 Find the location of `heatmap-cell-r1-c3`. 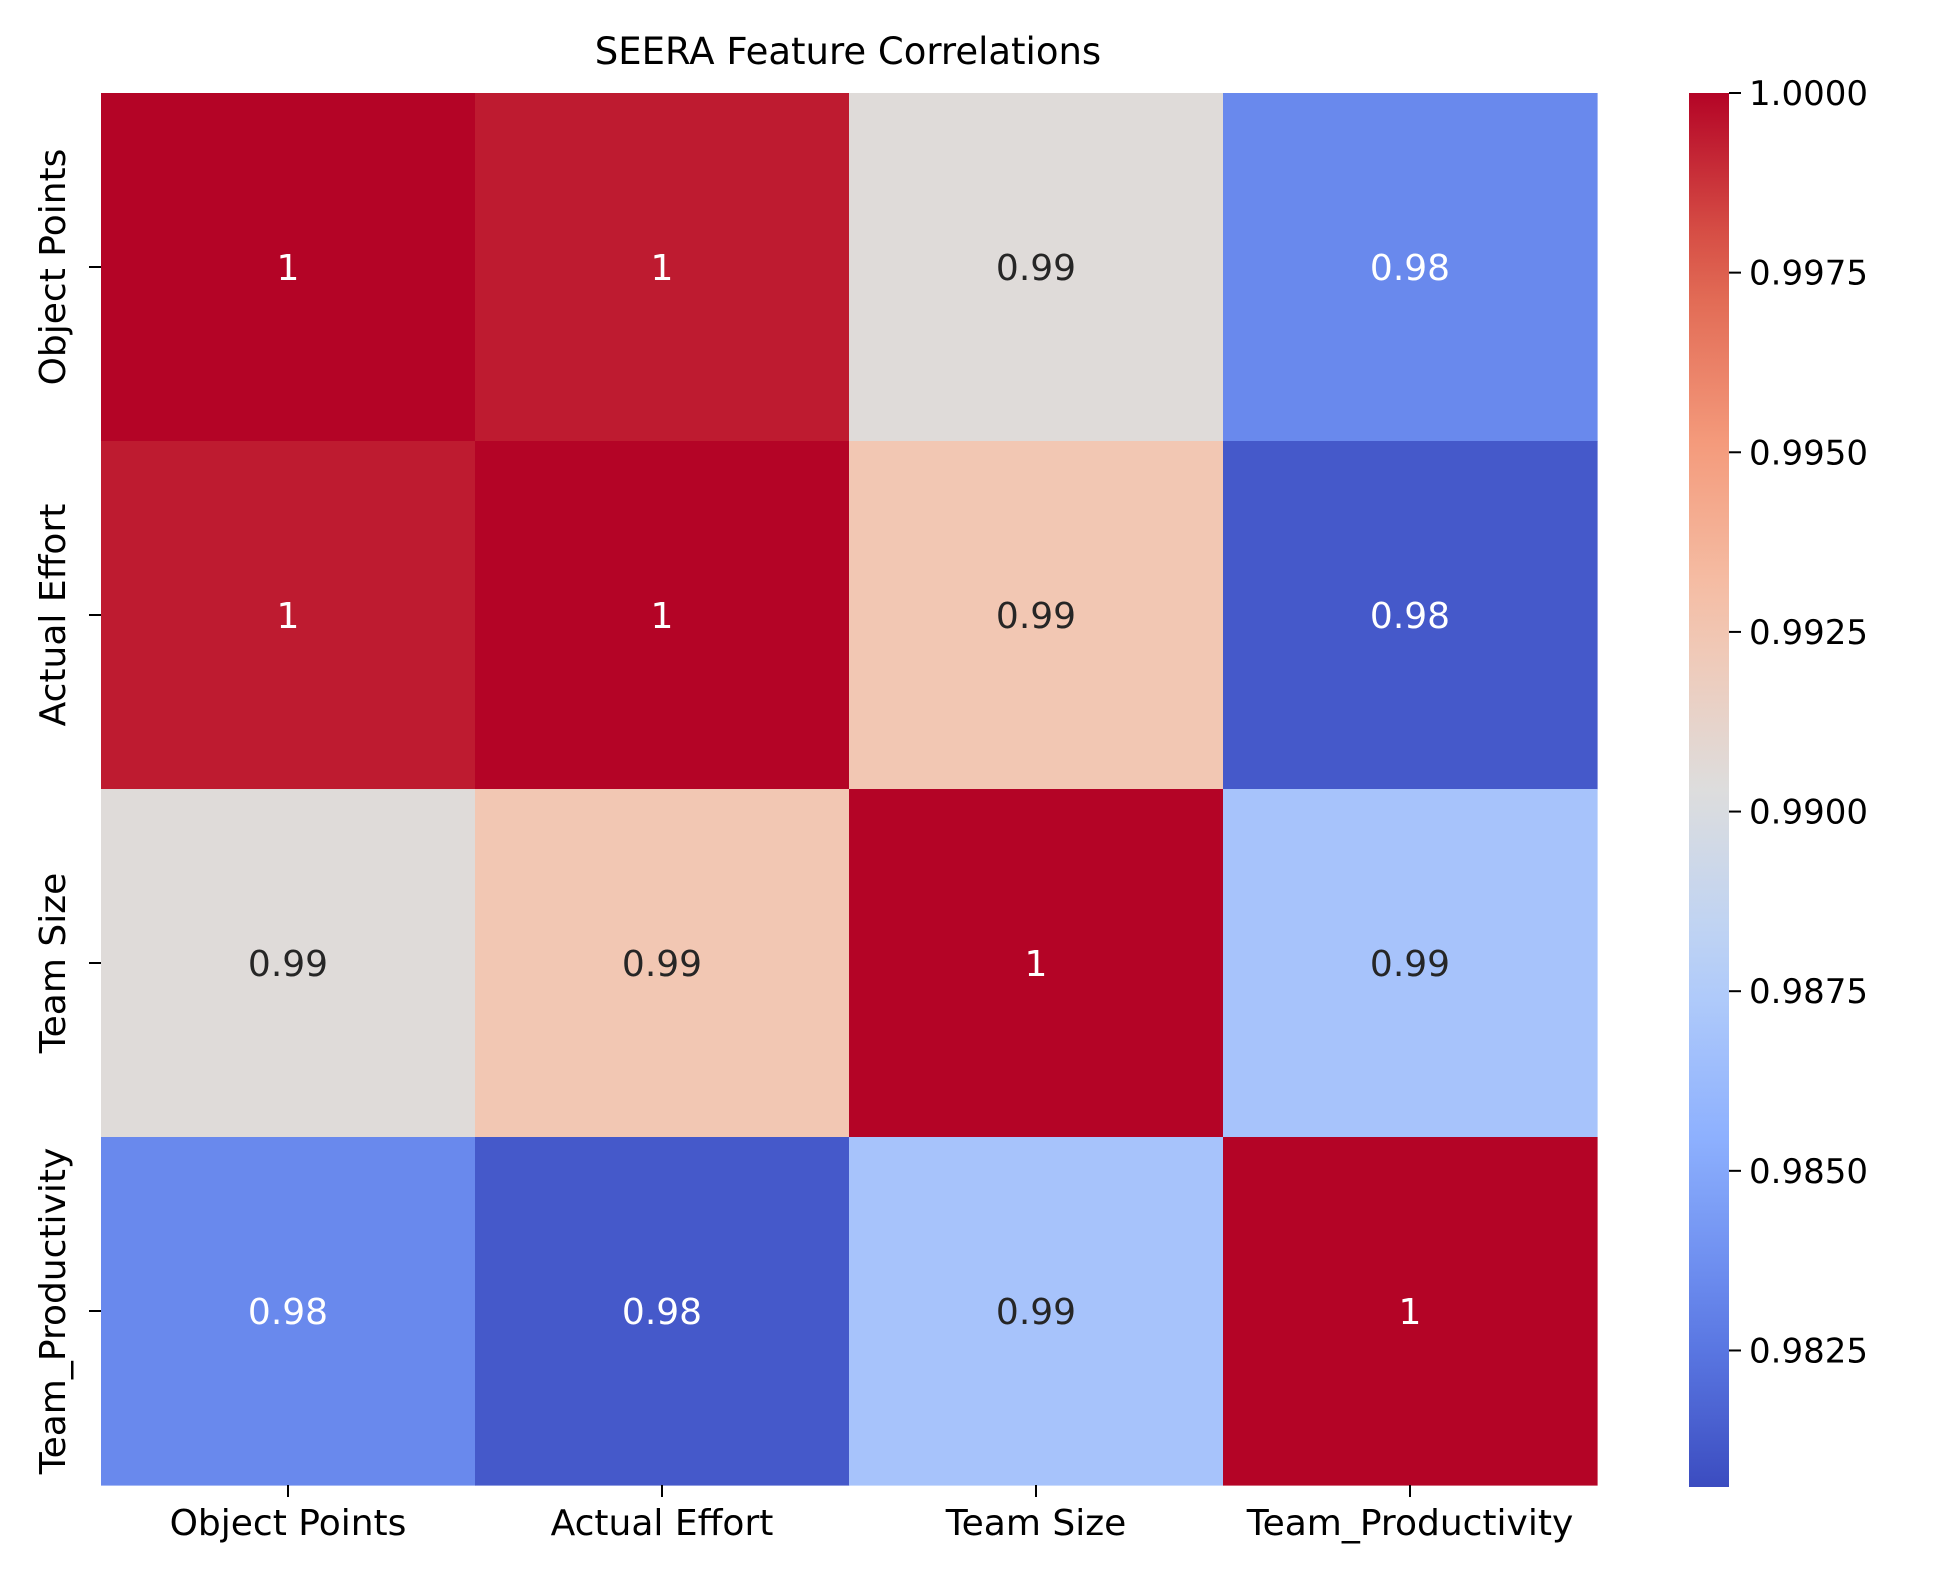

heatmap-cell-r1-c3 is located at coordinates (1410, 615).